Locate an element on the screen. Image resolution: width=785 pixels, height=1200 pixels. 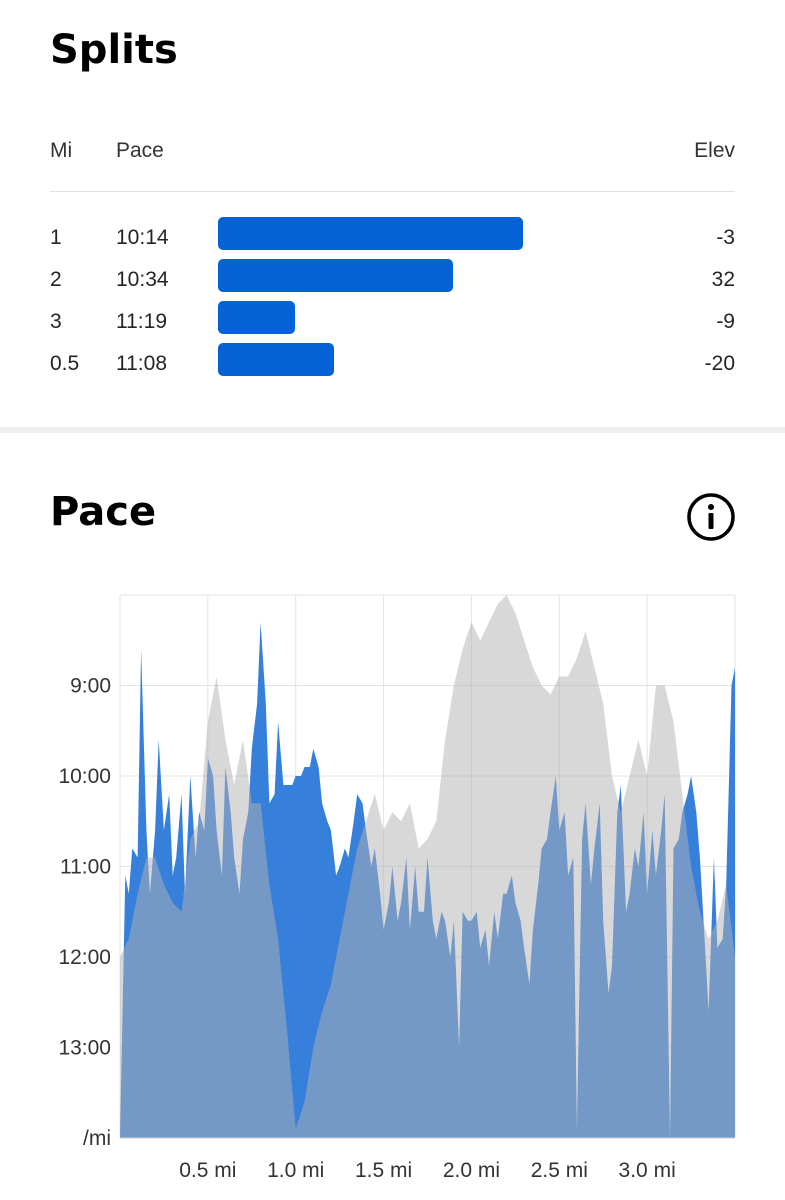
split-mile: 2 is located at coordinates (56, 279).